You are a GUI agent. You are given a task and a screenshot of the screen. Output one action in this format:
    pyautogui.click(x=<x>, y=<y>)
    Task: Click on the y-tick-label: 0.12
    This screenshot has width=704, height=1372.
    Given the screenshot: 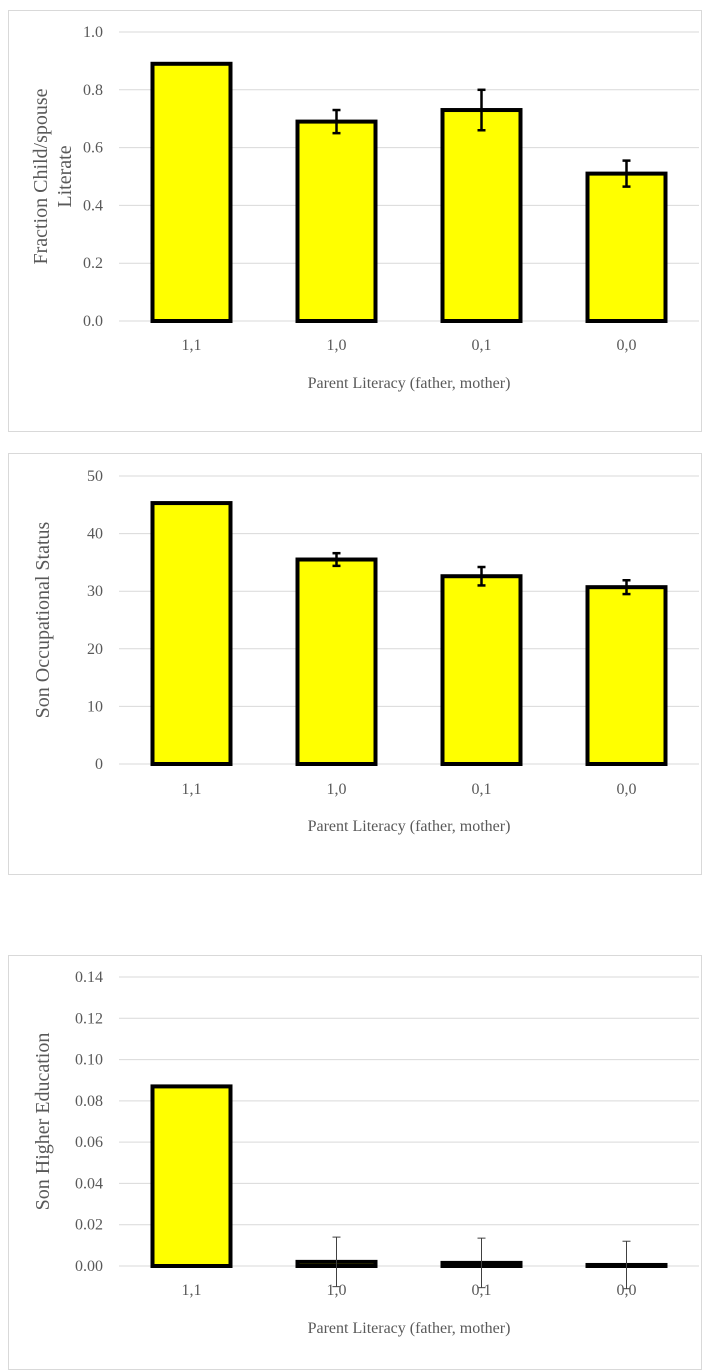 What is the action you would take?
    pyautogui.click(x=89, y=1018)
    